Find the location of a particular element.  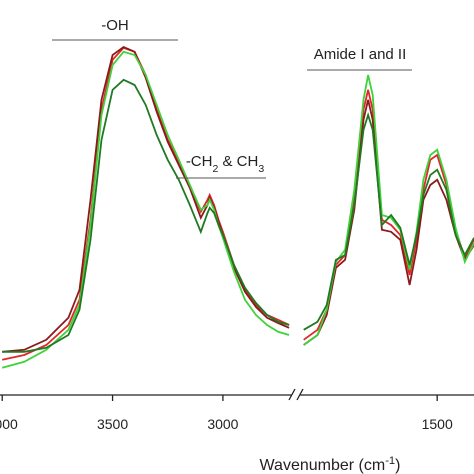

annotation-part: -CH is located at coordinates (199, 161).